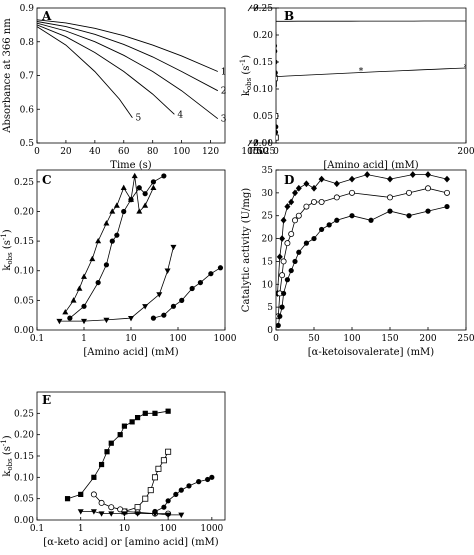 Image resolution: width=474 pixels, height=555 pixels. What do you see at coordinates (4, 442) in the screenshot?
I see `y-label-sup: -1` at bounding box center [4, 442].